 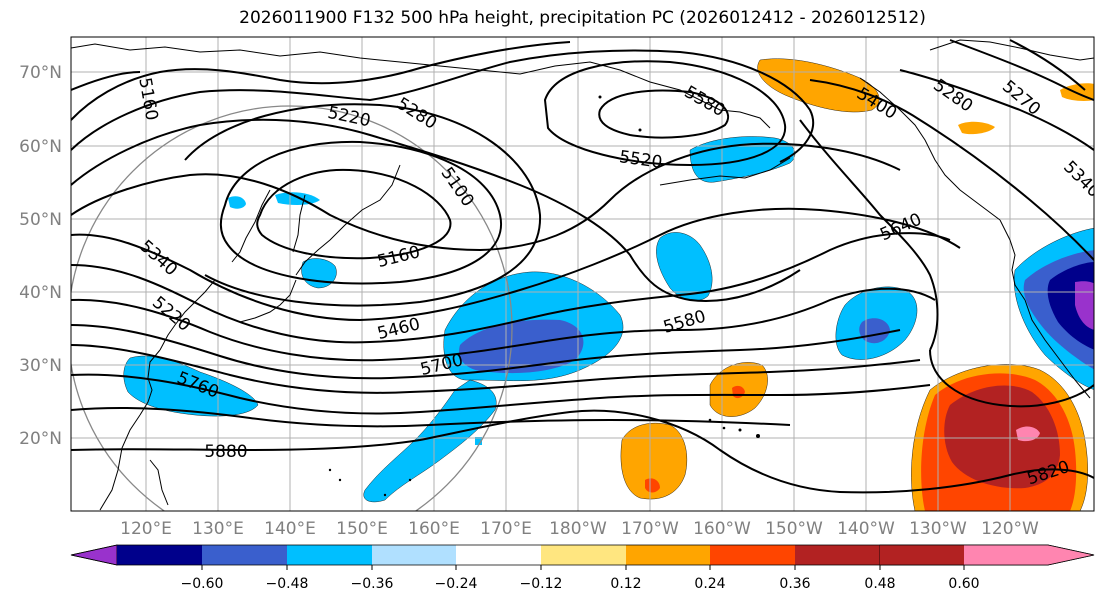 What do you see at coordinates (625, 584) in the screenshot?
I see `colorbar-tick-label: 0.12` at bounding box center [625, 584].